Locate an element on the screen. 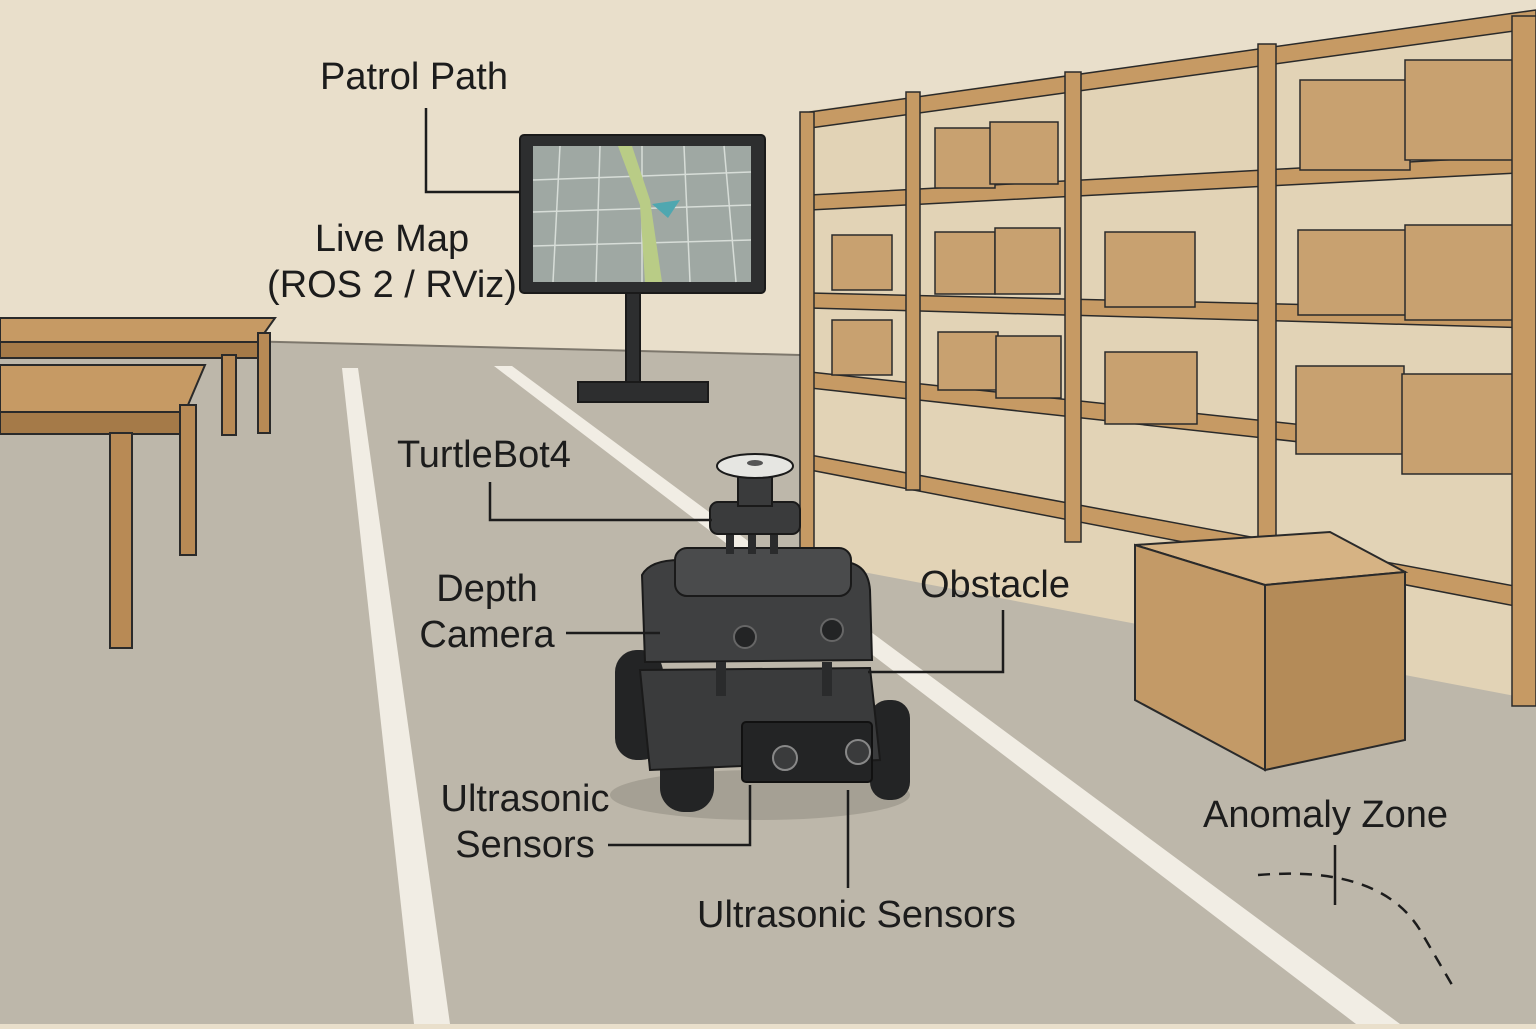  label-turtlebot: TurtleBot4 is located at coordinates (484, 455).